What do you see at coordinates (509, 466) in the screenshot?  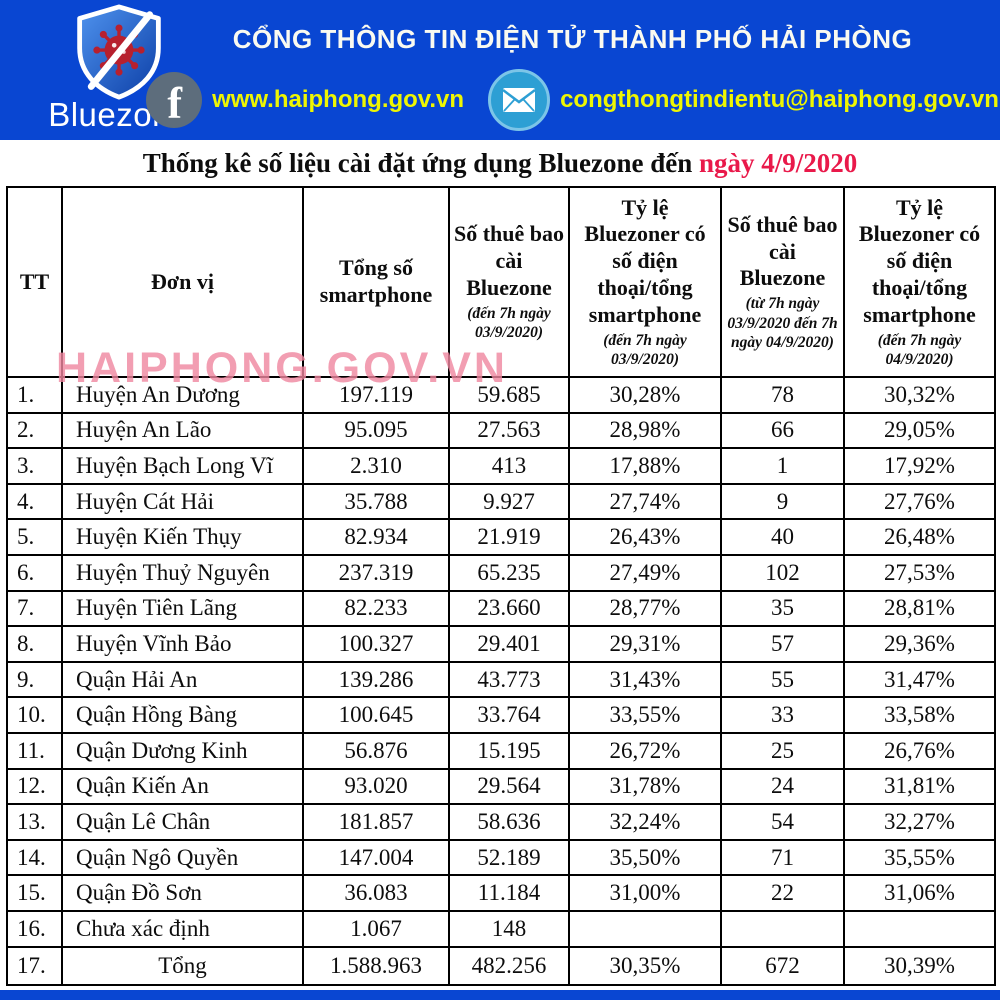 I see `installed-cell: 413` at bounding box center [509, 466].